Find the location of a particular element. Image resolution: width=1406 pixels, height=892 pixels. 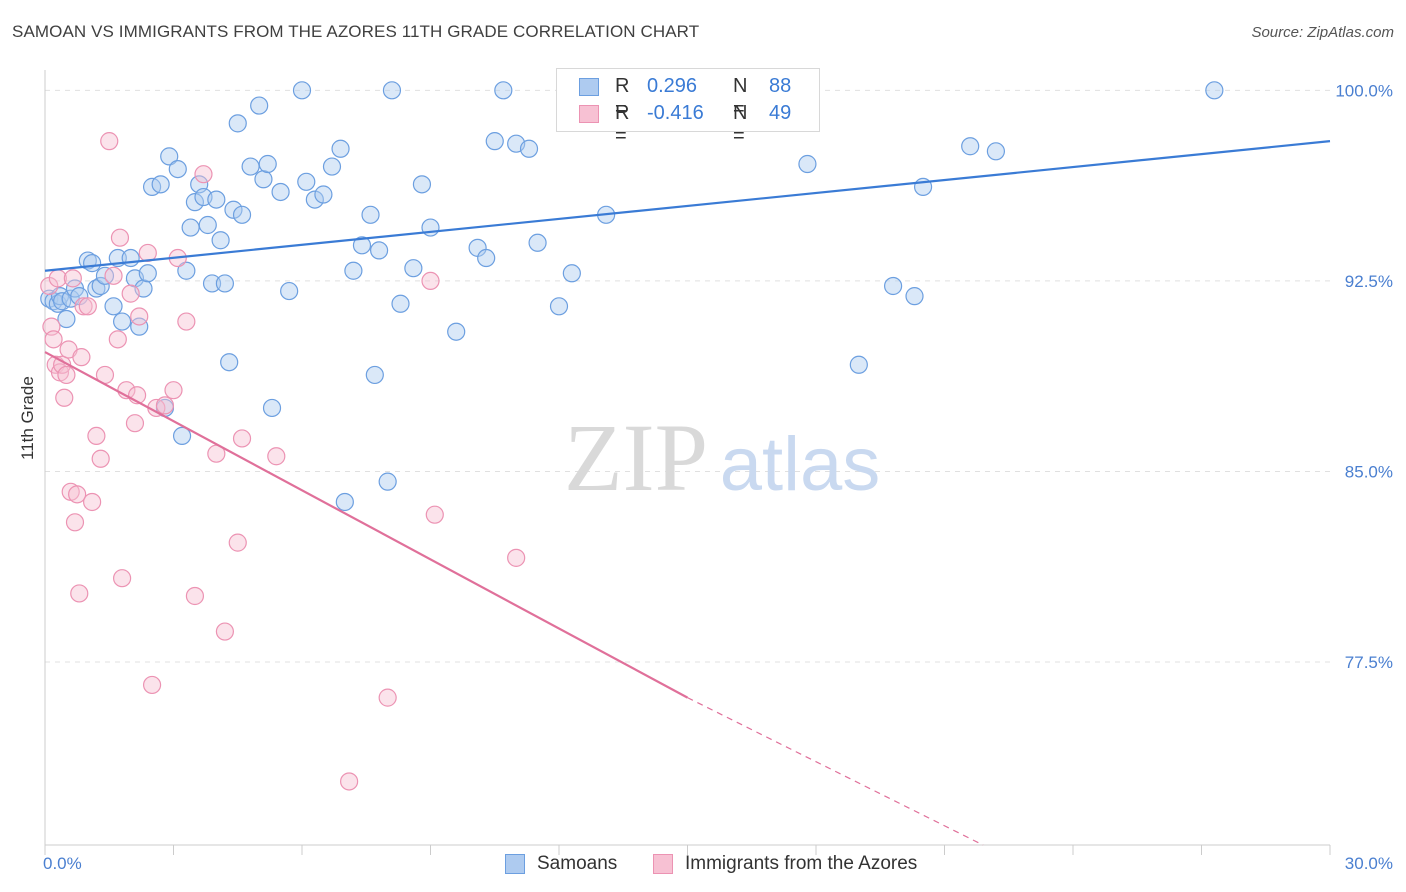

x-tick-label: 0.0% is located at coordinates (62, 863).